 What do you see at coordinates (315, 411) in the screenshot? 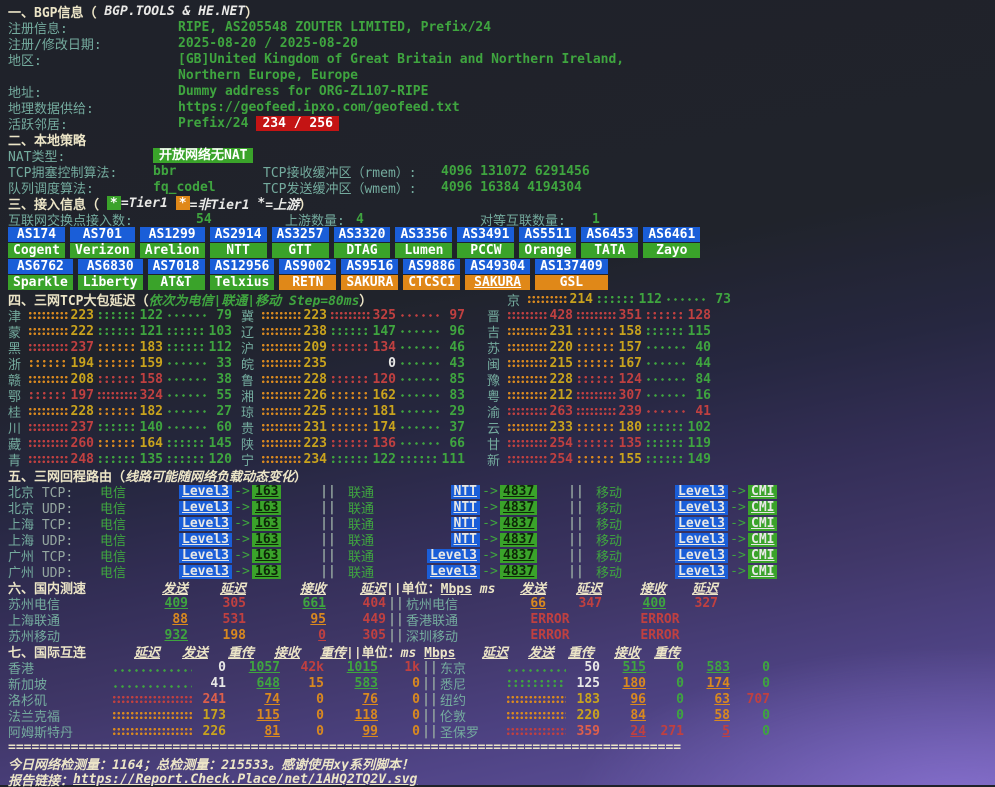
I see `latency-value: 225` at bounding box center [315, 411].